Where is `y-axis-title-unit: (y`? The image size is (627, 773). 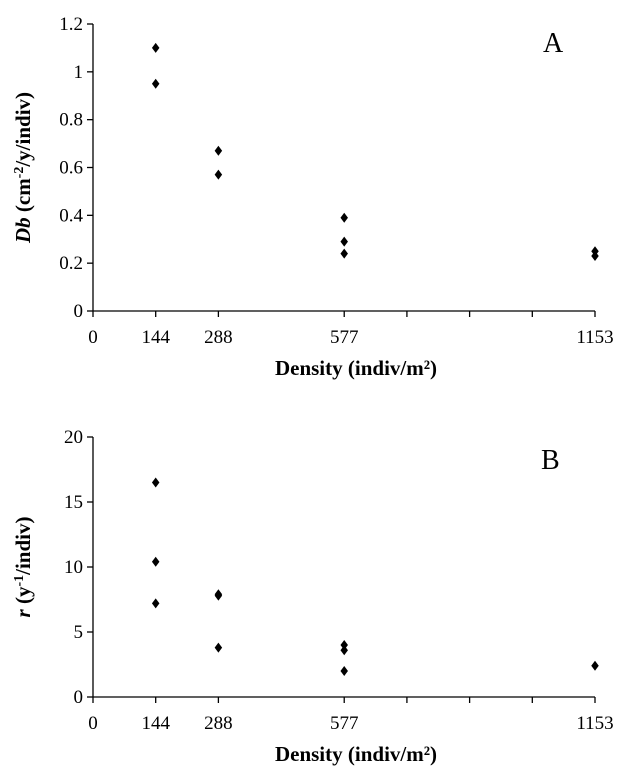 y-axis-title-unit: (y is located at coordinates (23, 597).